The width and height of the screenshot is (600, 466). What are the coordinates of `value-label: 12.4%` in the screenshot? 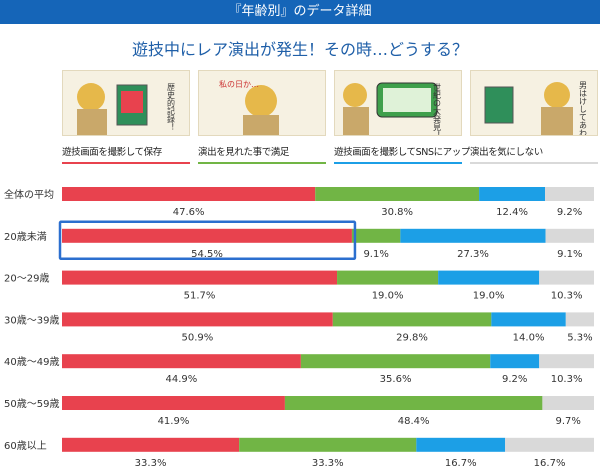 It's located at (512, 212).